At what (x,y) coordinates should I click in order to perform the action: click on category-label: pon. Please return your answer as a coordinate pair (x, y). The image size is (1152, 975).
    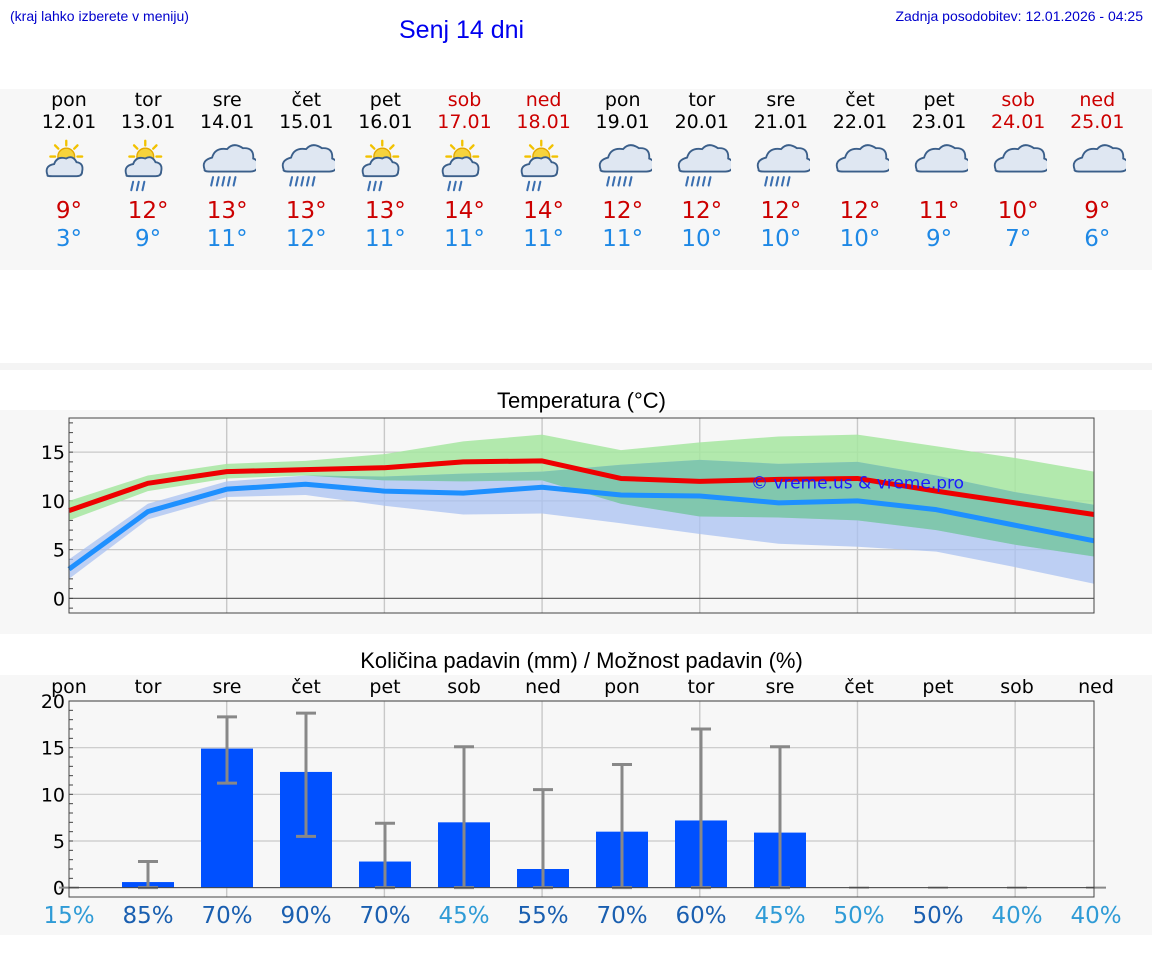
    Looking at the image, I should click on (622, 687).